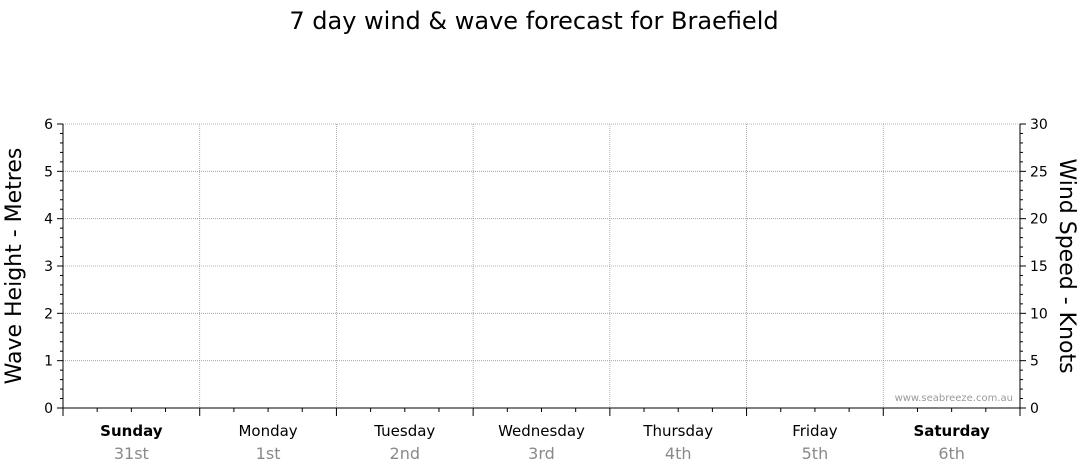 The width and height of the screenshot is (1080, 475). I want to click on left-tick-label: 1, so click(48, 362).